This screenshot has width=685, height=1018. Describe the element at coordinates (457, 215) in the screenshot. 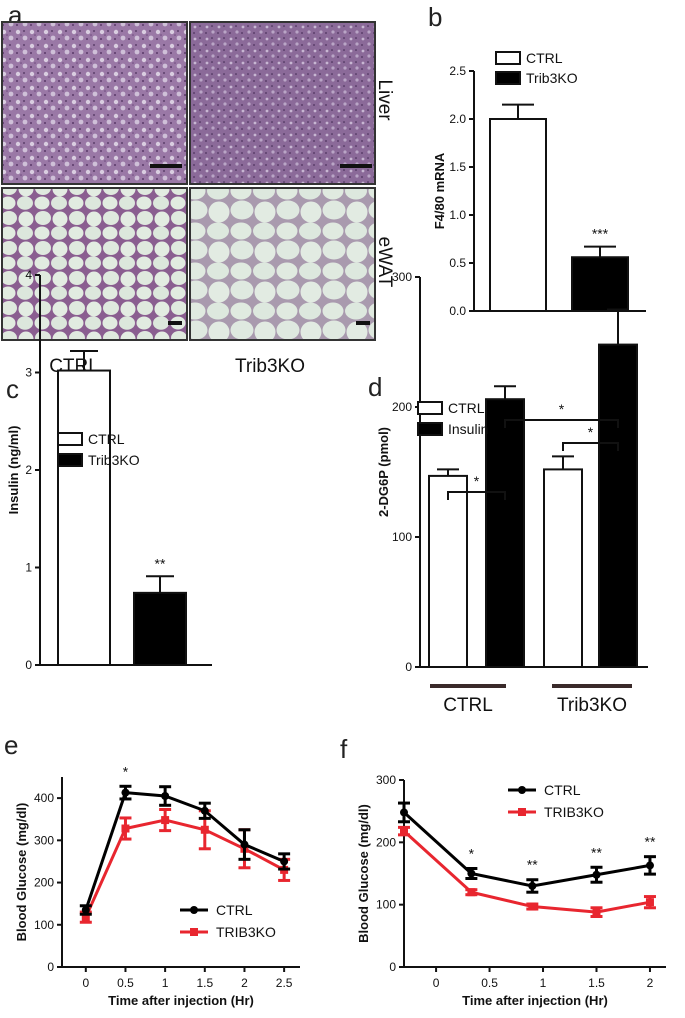

I see `y-tick-label: 1.0` at that location.